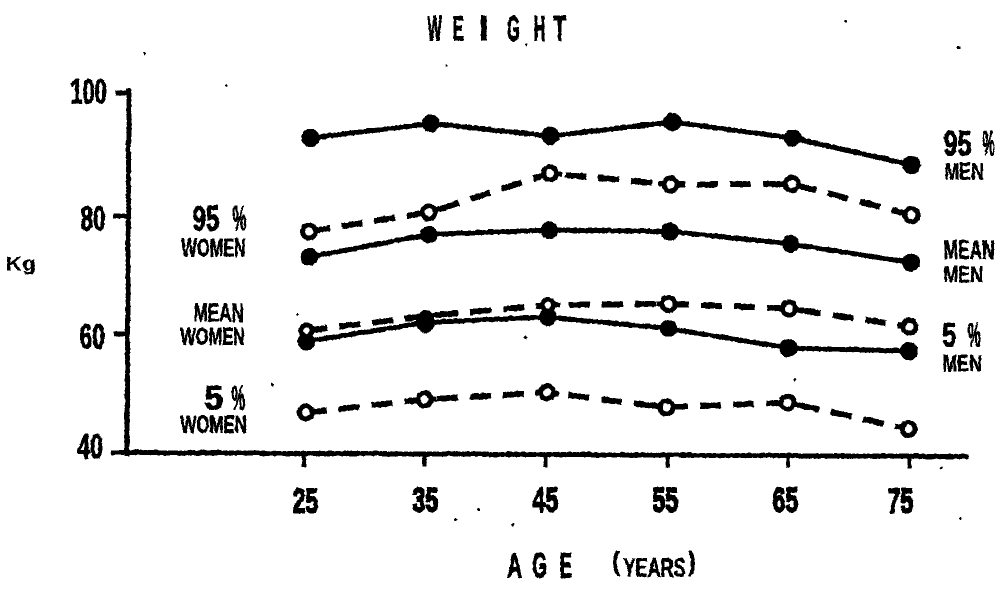  Describe the element at coordinates (545, 500) in the screenshot. I see `svg-text: 45` at that location.